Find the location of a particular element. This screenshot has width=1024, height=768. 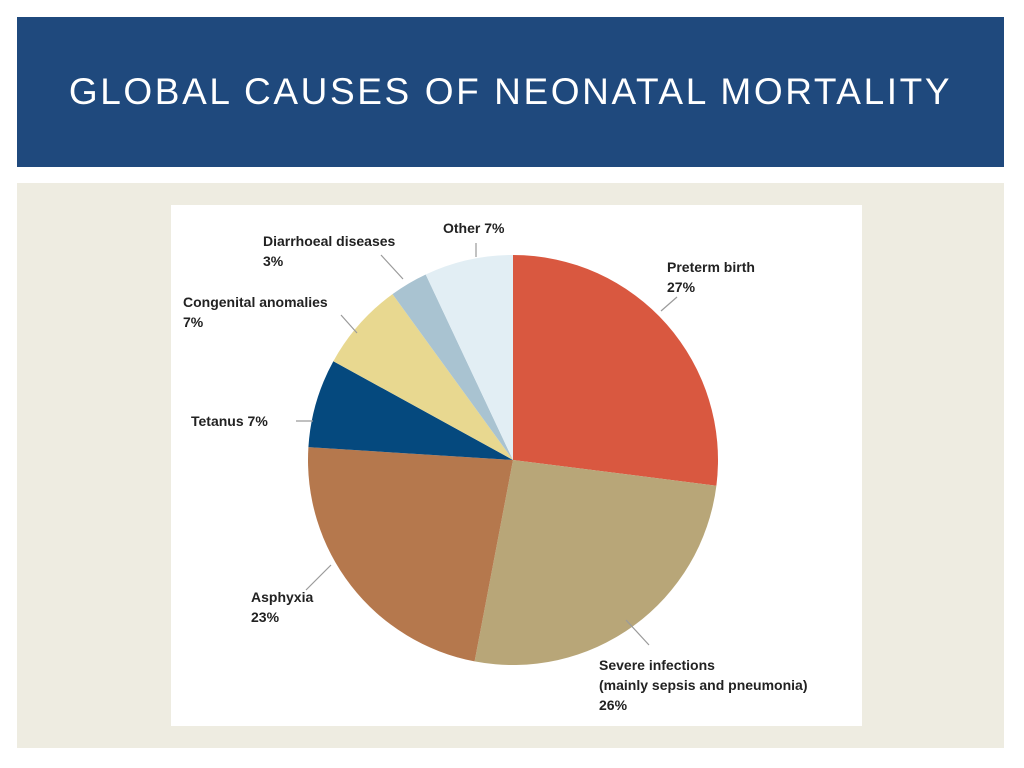

slice-label: Congenital anomalies 7% is located at coordinates (255, 312).